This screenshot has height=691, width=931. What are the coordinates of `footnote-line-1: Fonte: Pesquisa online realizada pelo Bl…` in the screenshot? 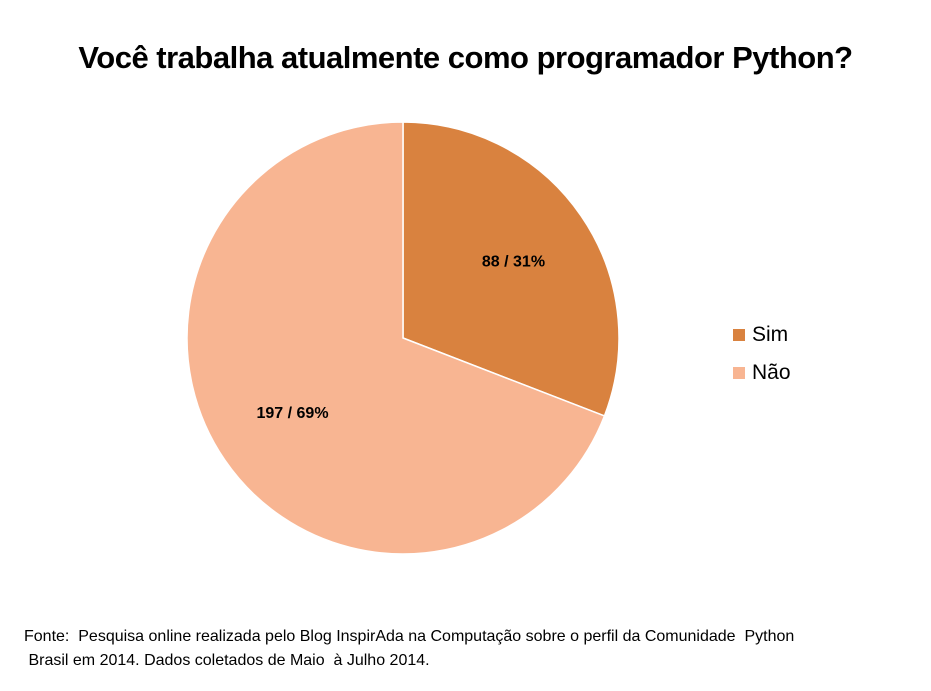 It's located at (409, 636).